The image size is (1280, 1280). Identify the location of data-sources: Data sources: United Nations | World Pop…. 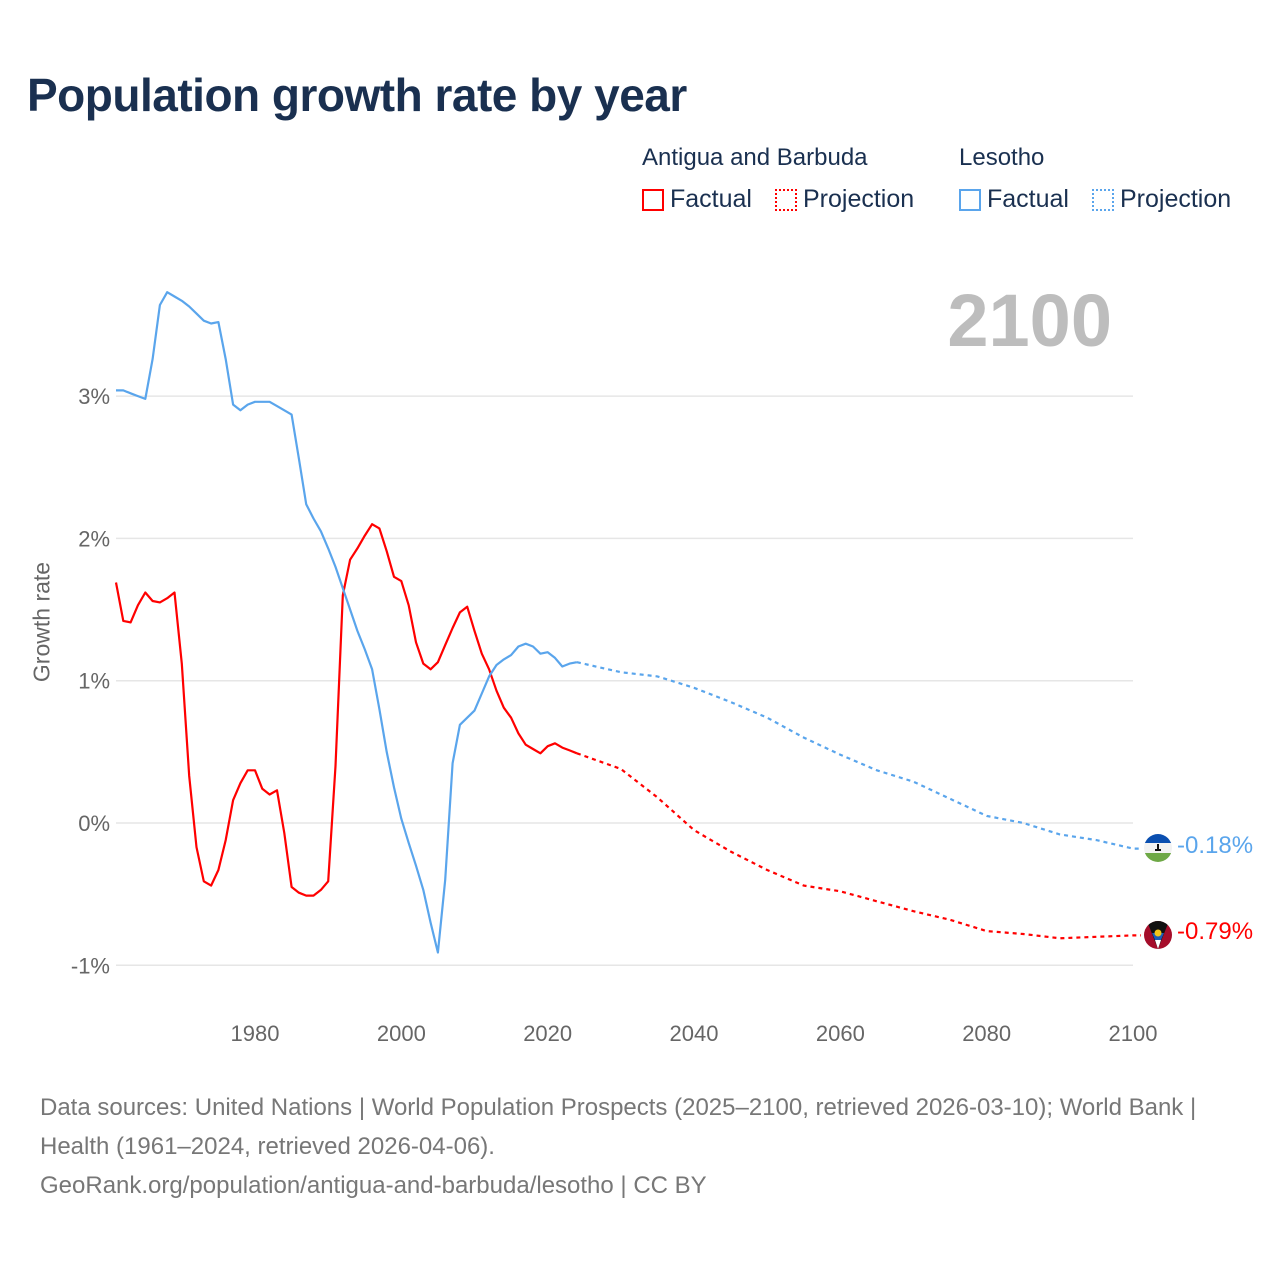
(618, 1127).